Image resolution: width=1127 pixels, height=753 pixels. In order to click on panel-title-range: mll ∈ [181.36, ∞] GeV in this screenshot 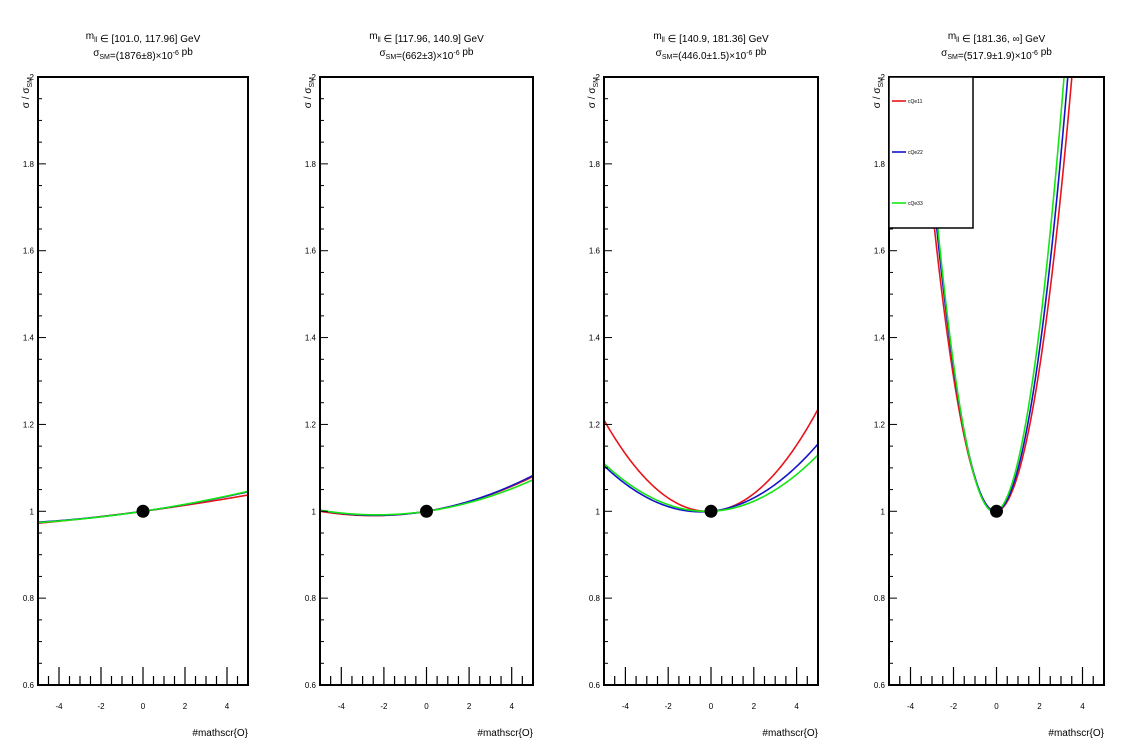, I will do `click(997, 38)`.